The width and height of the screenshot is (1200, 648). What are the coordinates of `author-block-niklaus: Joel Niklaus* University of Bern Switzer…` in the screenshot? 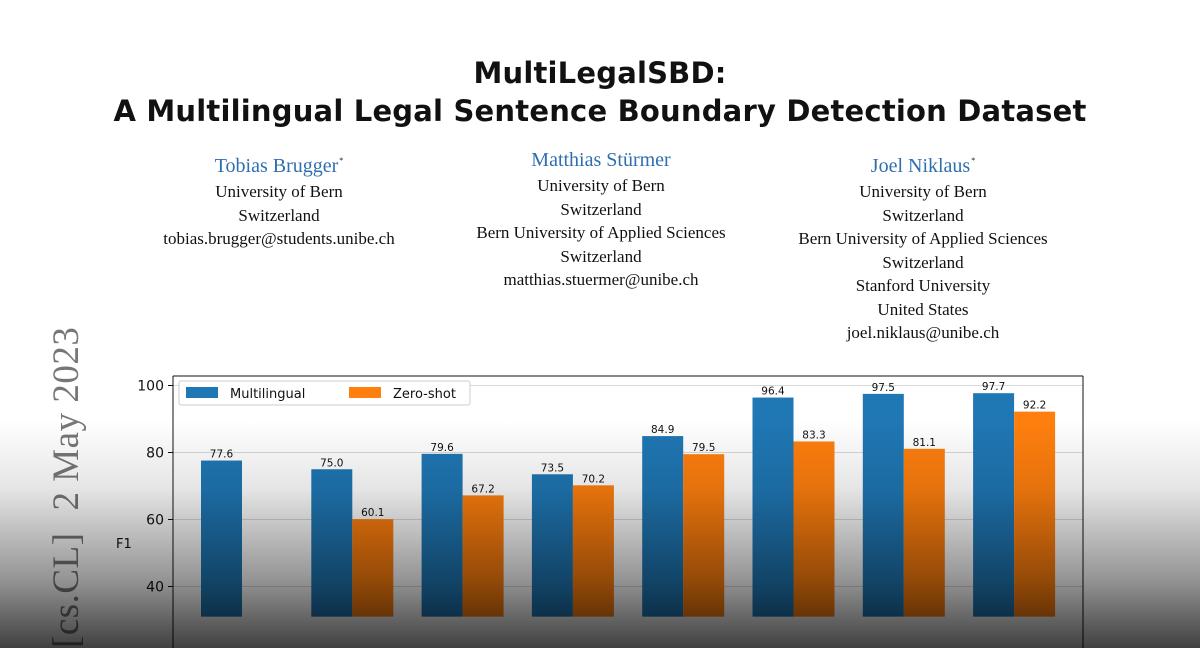 It's located at (923, 246).